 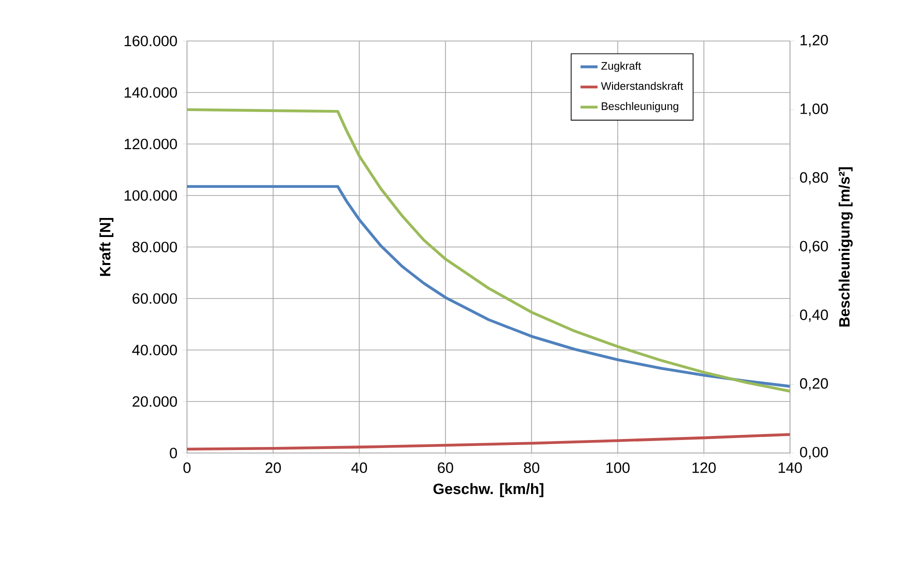 What do you see at coordinates (150, 92) in the screenshot?
I see `y-tick-label: 140.000` at bounding box center [150, 92].